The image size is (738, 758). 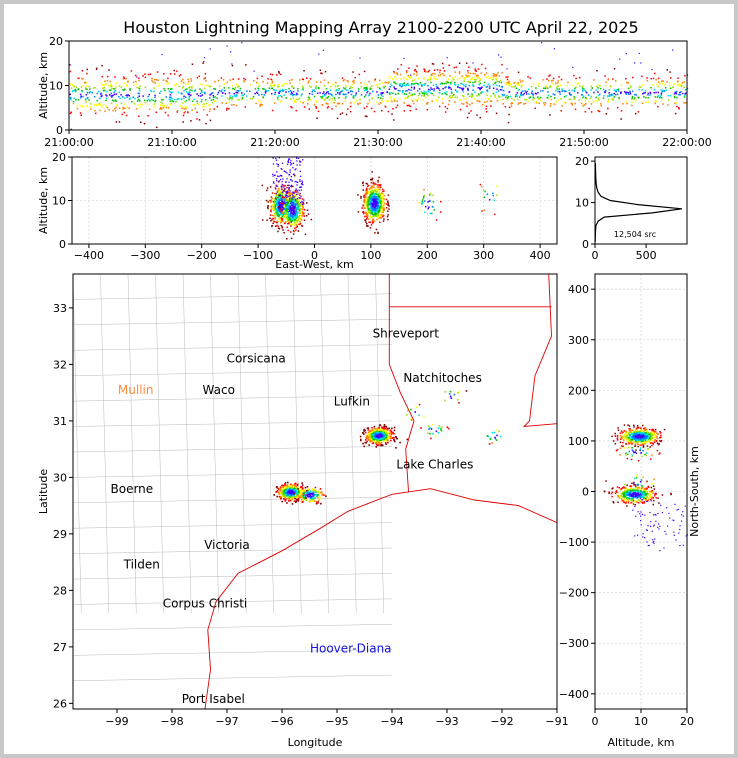 I want to click on time-altitude-ylabel: Altitude, km, so click(x=43, y=85).